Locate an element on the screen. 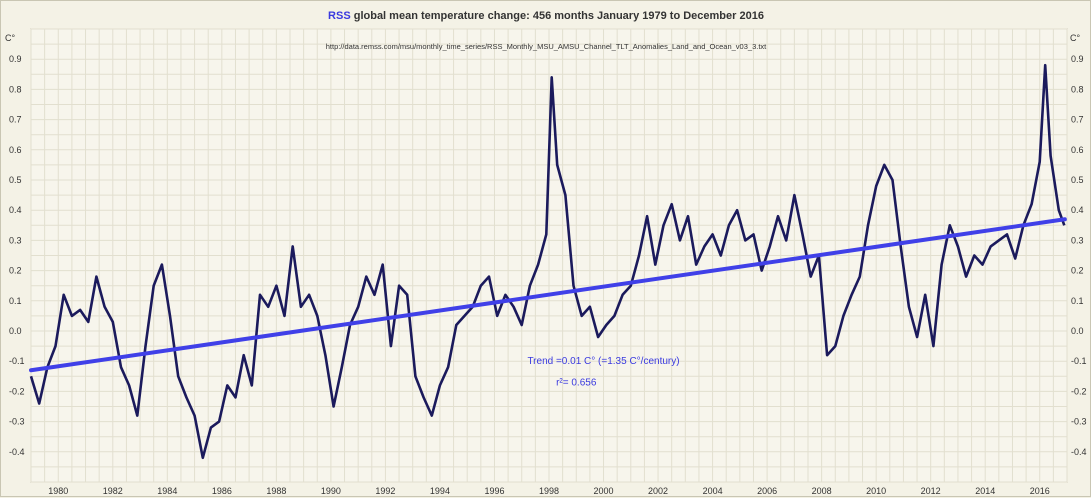 The image size is (1091, 498). x-tick-label: 1998 is located at coordinates (549, 491).